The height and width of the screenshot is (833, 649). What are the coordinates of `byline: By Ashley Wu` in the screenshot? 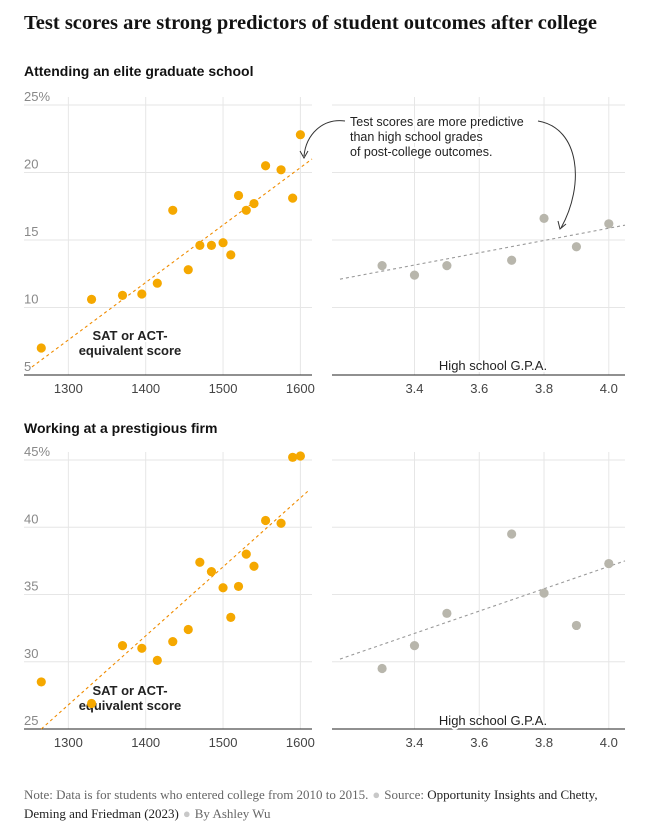 It's located at (232, 813).